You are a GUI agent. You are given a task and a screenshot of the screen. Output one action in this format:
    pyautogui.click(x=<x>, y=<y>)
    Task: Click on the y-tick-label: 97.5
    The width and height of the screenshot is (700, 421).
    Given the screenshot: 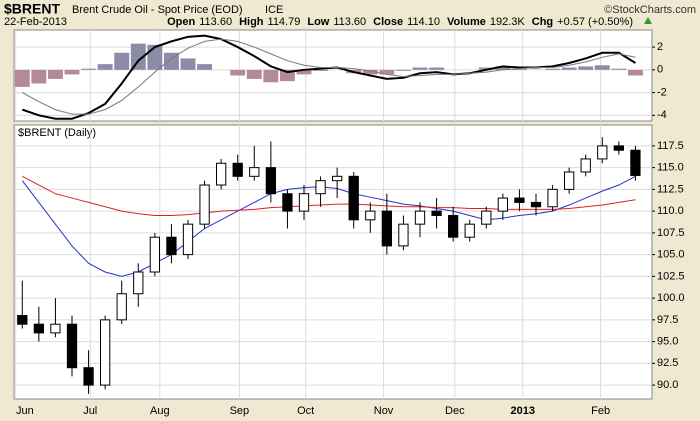 What is the action you would take?
    pyautogui.click(x=667, y=320)
    